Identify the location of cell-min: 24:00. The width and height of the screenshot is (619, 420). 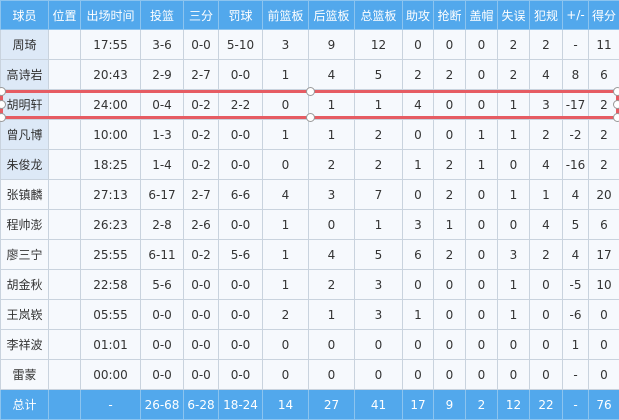
(111, 105).